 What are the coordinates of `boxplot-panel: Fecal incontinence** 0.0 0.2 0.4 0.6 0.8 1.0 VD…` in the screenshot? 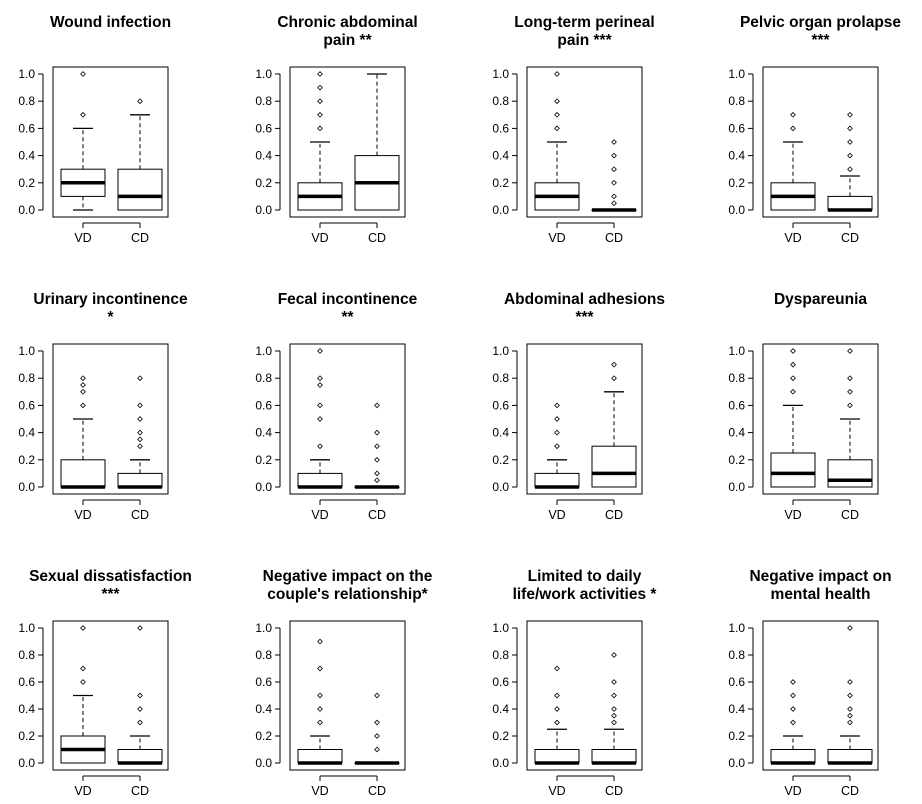 It's located at (336, 406).